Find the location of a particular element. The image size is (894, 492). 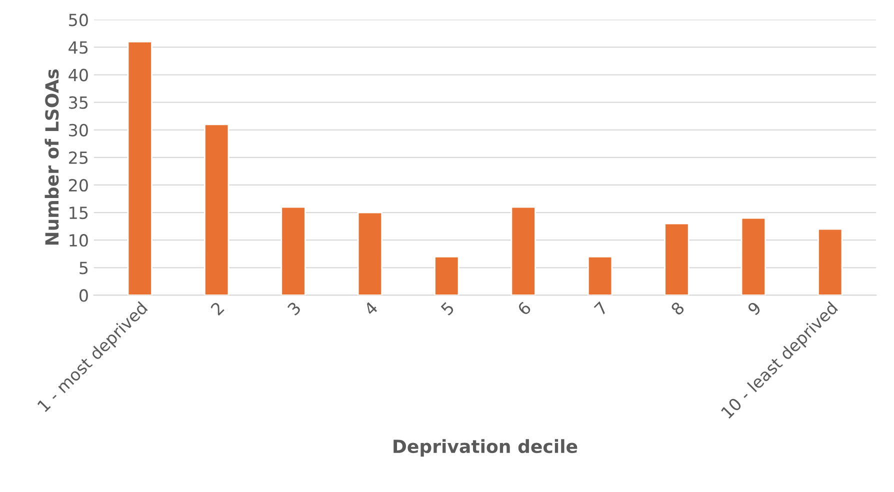

x-tick-label: 6 is located at coordinates (524, 308).